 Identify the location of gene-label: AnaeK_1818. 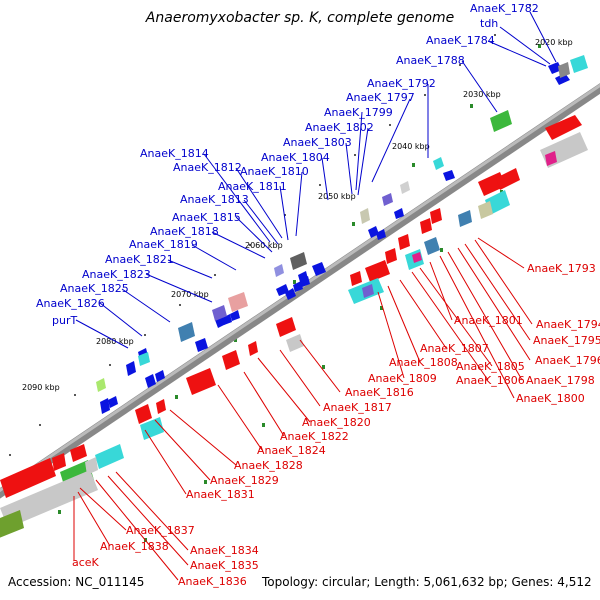
(184, 231).